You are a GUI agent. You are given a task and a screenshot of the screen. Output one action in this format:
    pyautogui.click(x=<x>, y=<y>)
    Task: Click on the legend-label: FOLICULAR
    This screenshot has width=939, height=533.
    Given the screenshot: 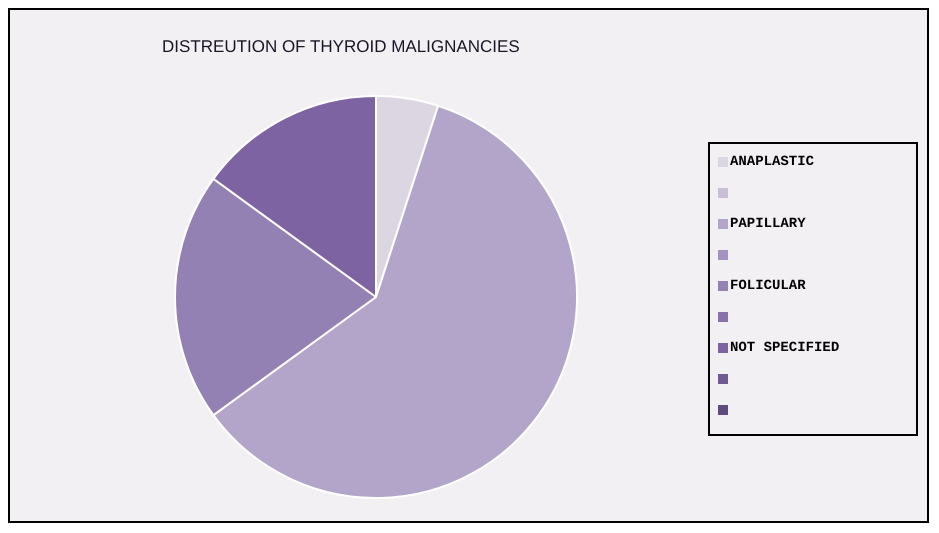 What is the action you would take?
    pyautogui.click(x=768, y=286)
    